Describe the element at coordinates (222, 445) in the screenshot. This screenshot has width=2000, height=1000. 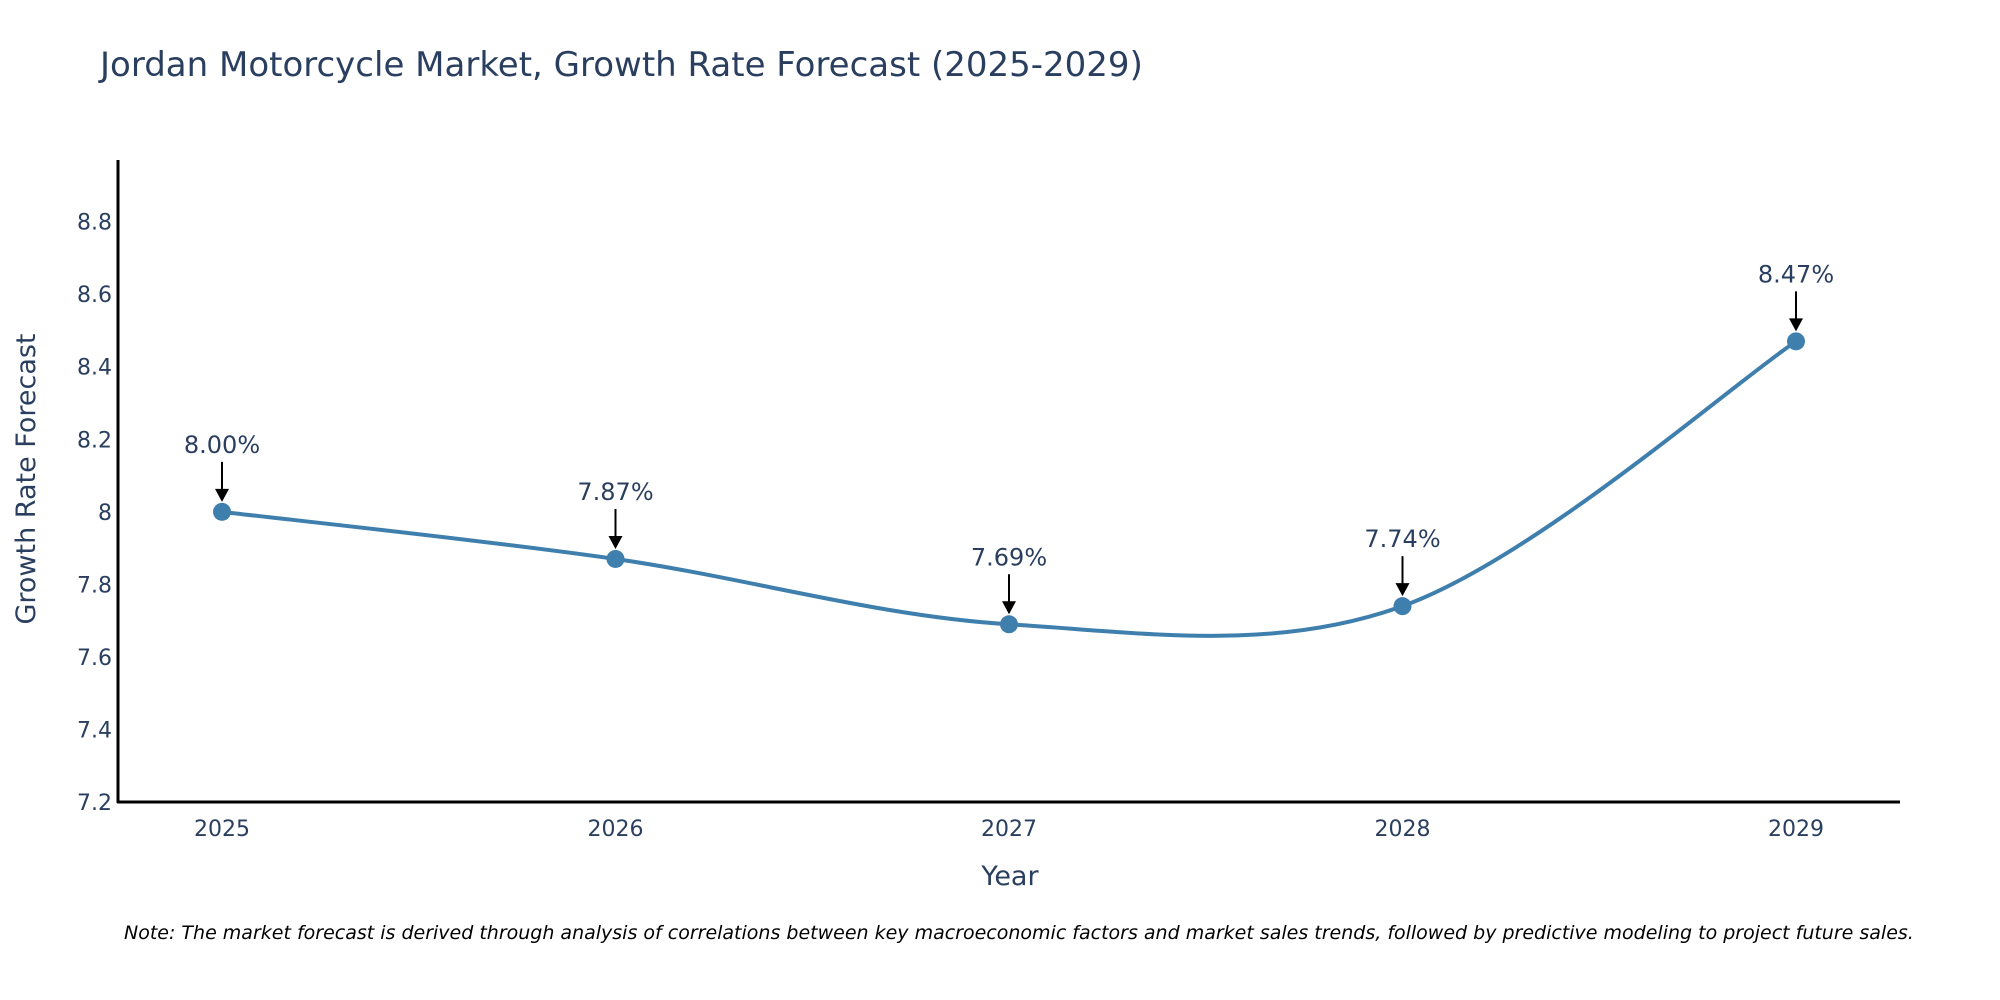
I see `data-label: 8.00%` at that location.